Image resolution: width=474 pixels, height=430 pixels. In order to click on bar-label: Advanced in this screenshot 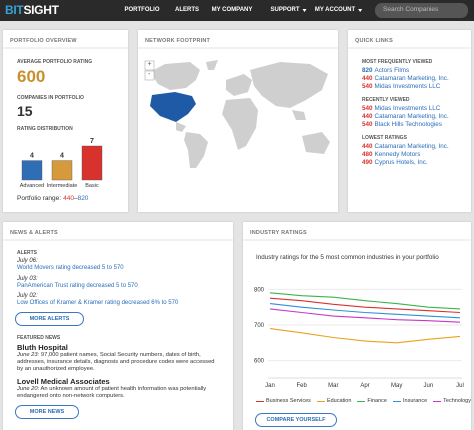, I will do `click(32, 186)`.